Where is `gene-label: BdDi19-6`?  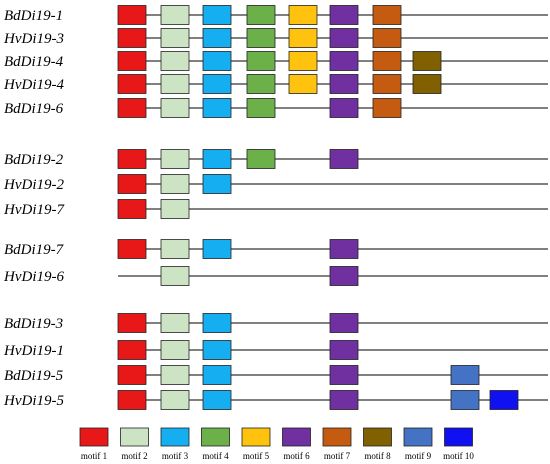
gene-label: BdDi19-6 is located at coordinates (34, 109).